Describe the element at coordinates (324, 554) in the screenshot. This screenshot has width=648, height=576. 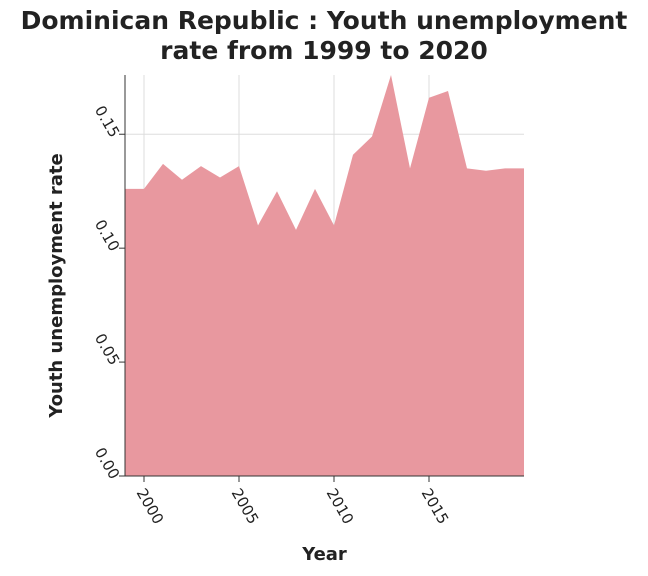
I see `x-axis-label: Year` at that location.